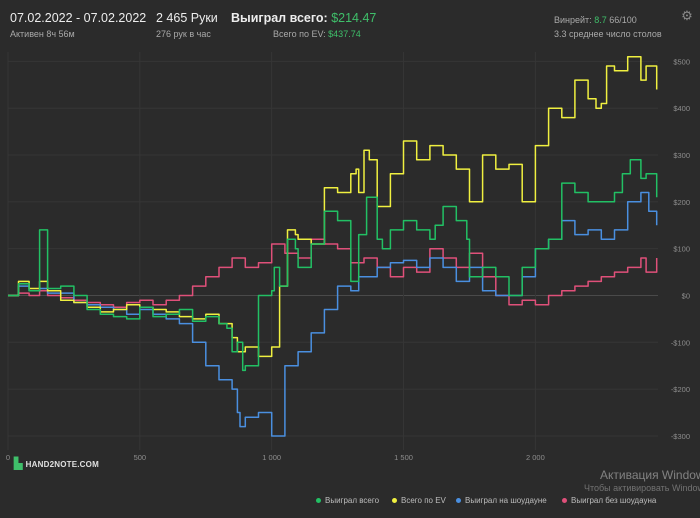 The image size is (700, 518). I want to click on legend-item-won-total: Выиграл всего, so click(347, 500).